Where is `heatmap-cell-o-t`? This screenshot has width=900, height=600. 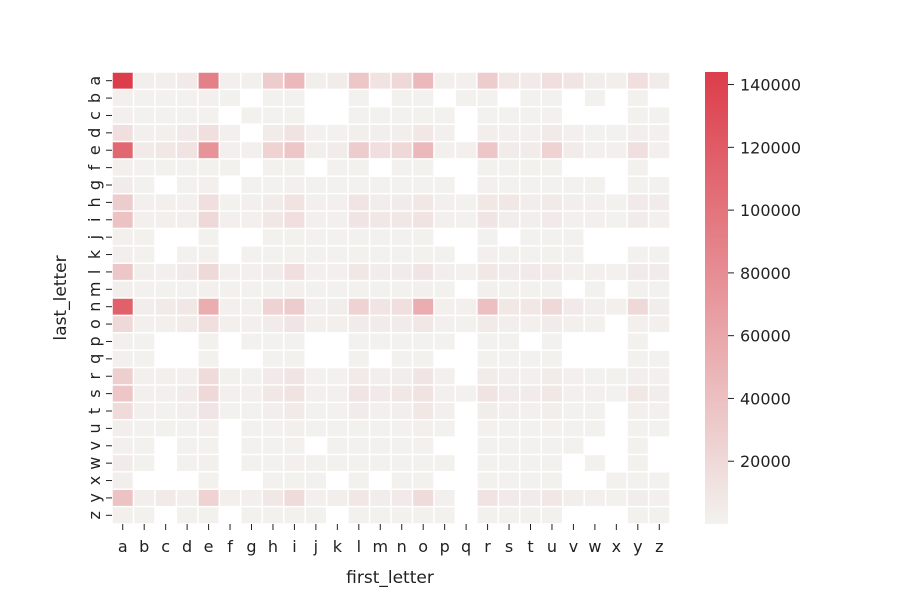
heatmap-cell-o-t is located at coordinates (530, 324).